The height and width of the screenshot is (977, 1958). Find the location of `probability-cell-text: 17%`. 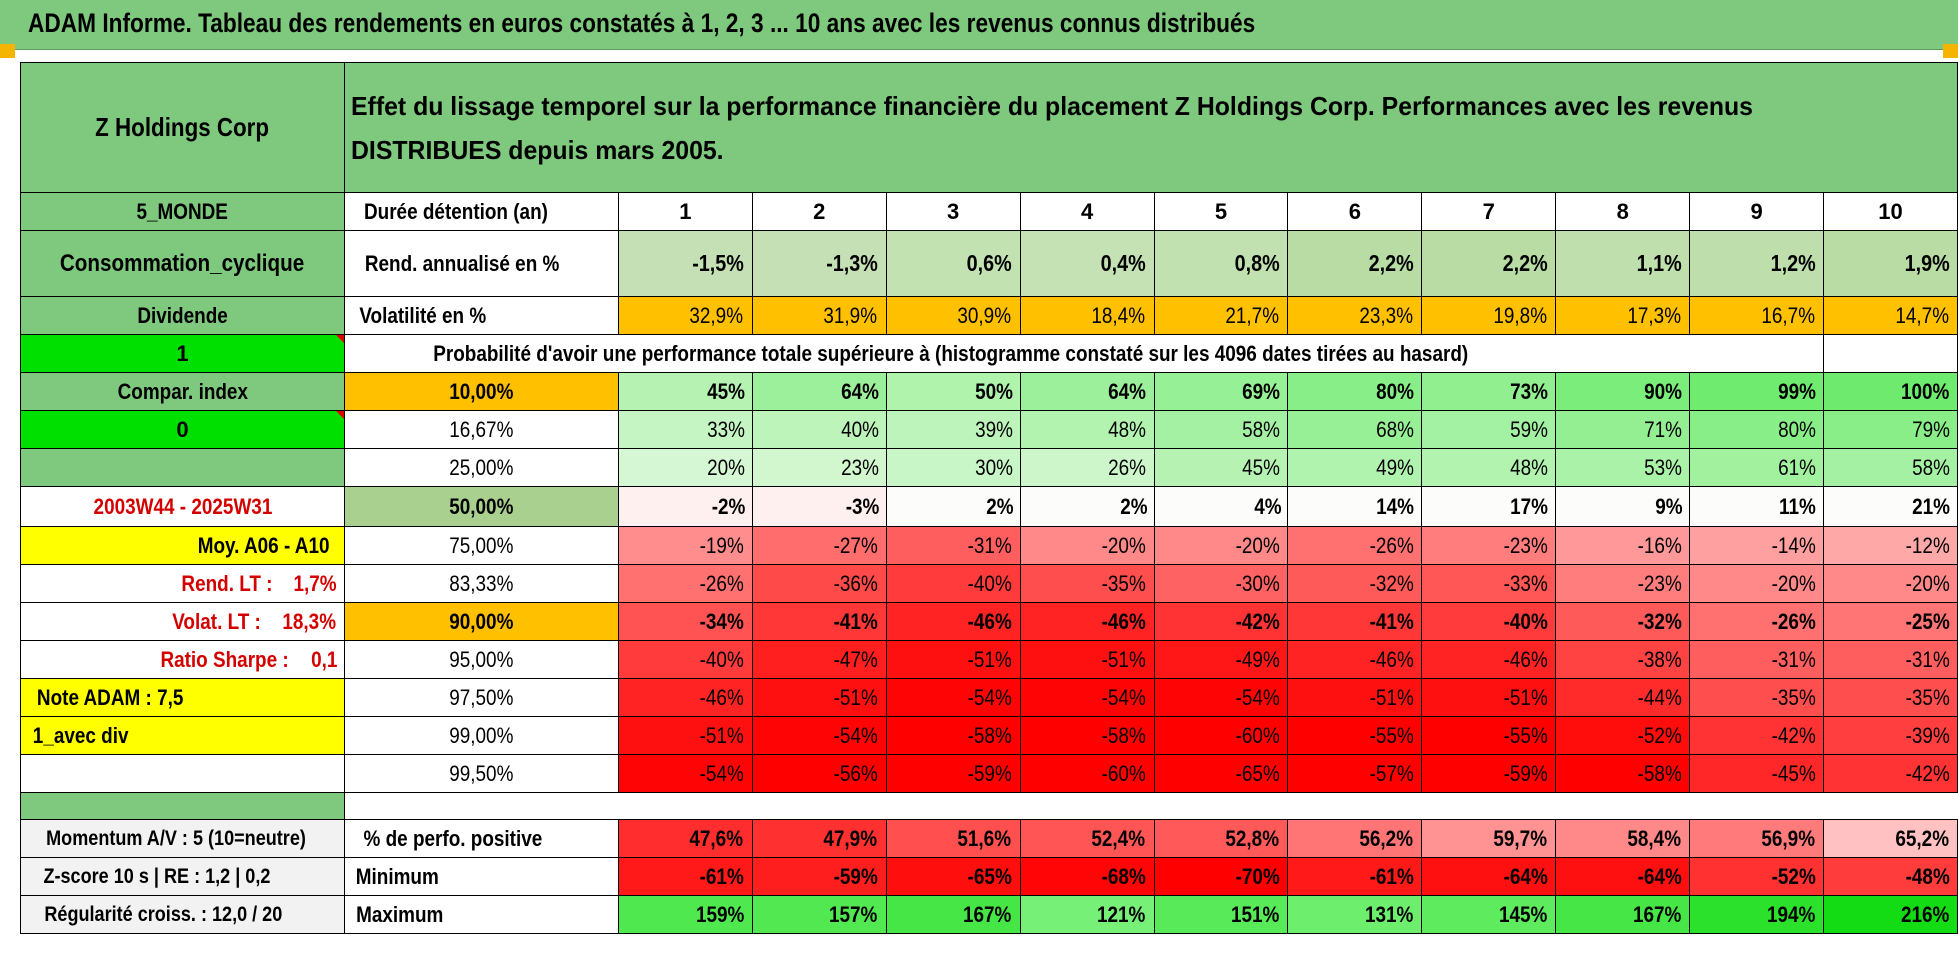

probability-cell-text: 17% is located at coordinates (1529, 506).